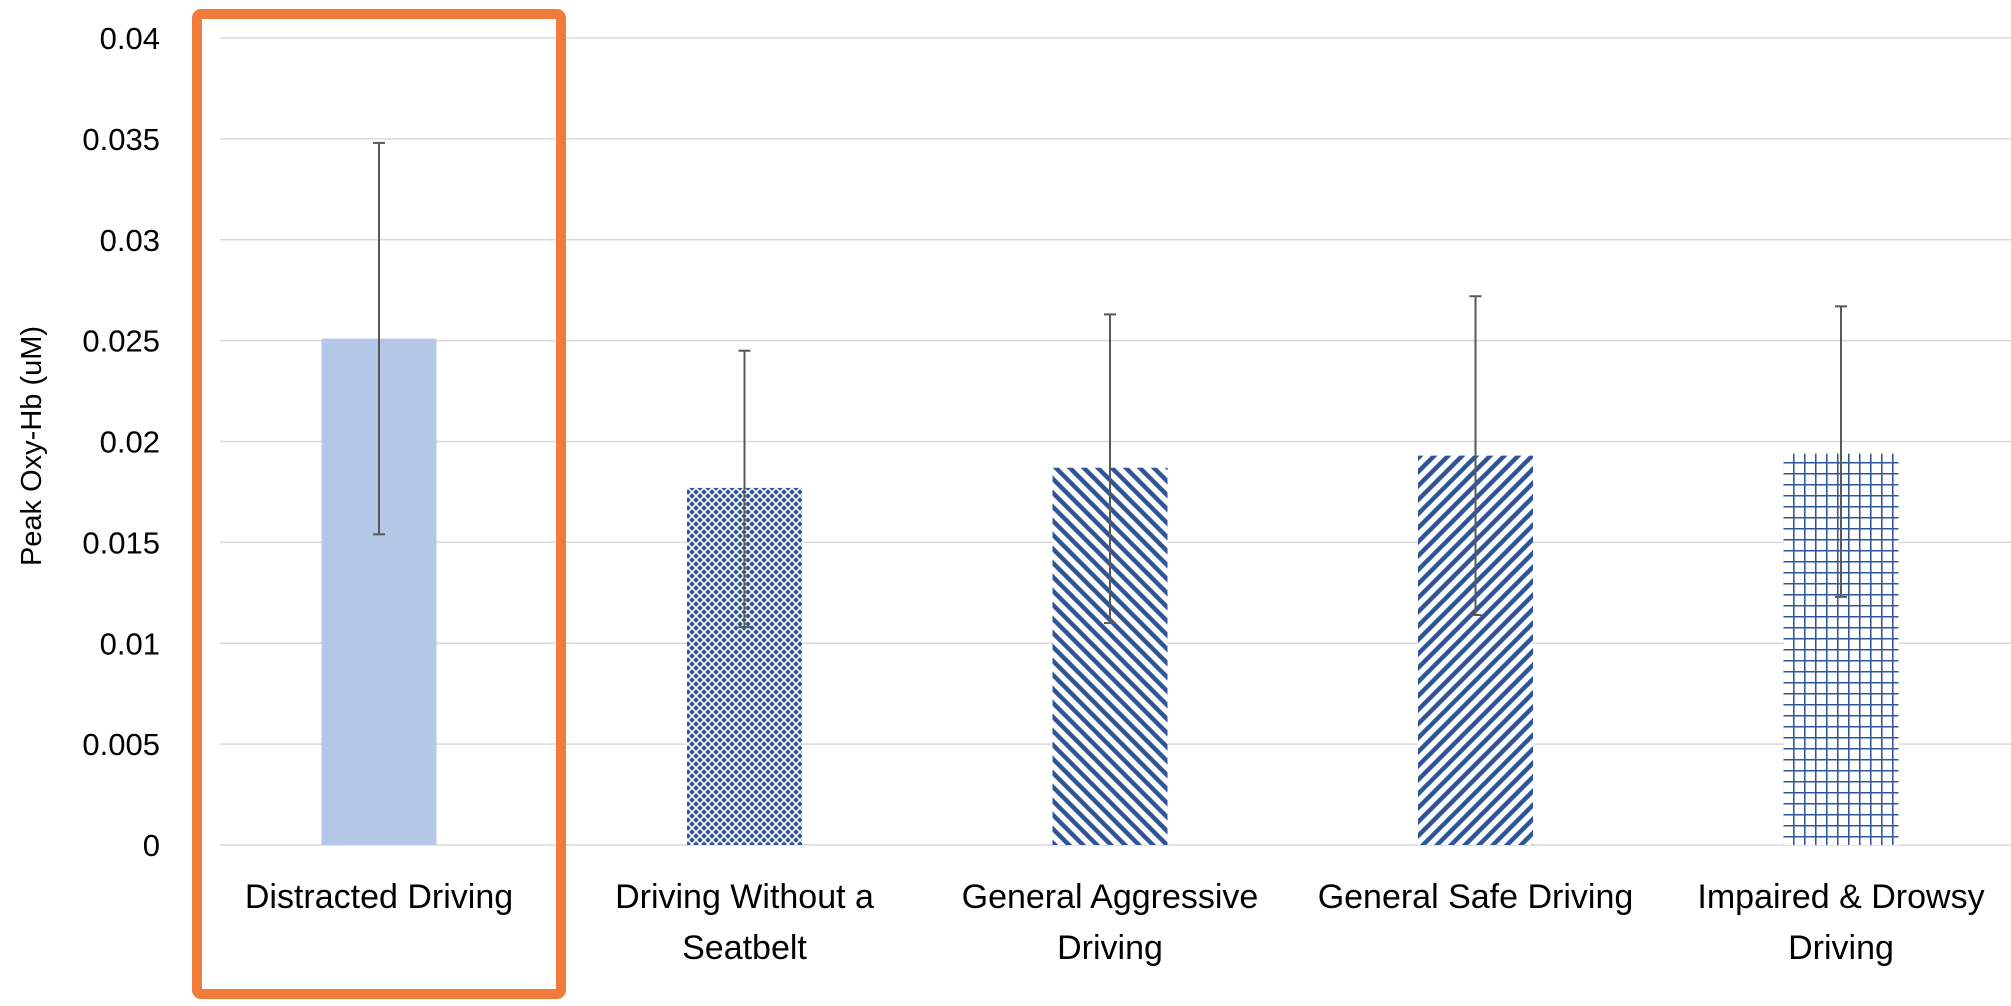 This screenshot has width=2011, height=1006. Describe the element at coordinates (744, 922) in the screenshot. I see `category-label: Driving Without a Seatbelt` at that location.